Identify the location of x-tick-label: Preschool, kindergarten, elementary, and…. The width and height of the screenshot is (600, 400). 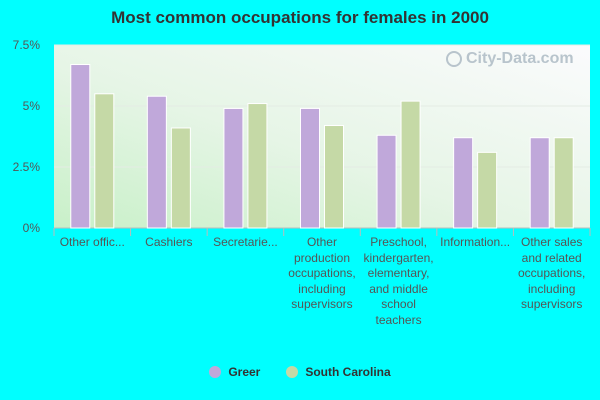
(398, 281).